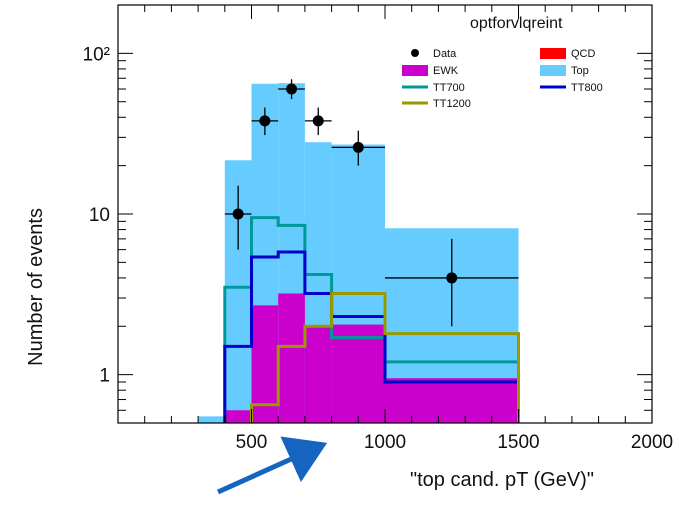  I want to click on series-line-tt800, so click(371, 336).